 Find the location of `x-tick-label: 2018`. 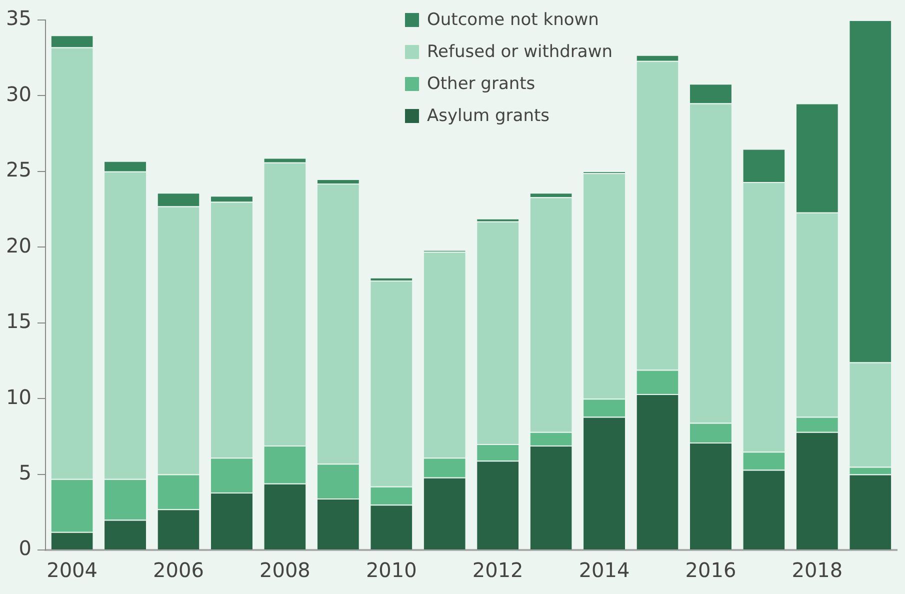

x-tick-label: 2018 is located at coordinates (817, 570).